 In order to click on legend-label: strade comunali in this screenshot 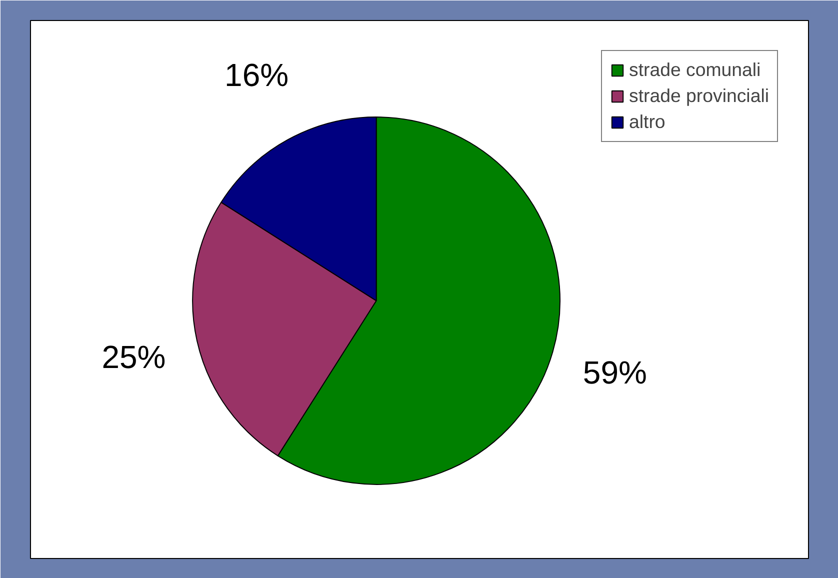, I will do `click(695, 70)`.